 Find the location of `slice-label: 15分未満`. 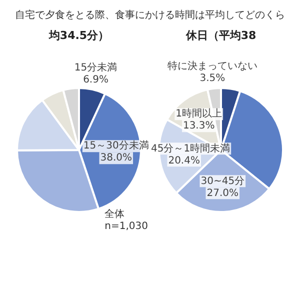

slice-label: 15分未満 is located at coordinates (96, 67).